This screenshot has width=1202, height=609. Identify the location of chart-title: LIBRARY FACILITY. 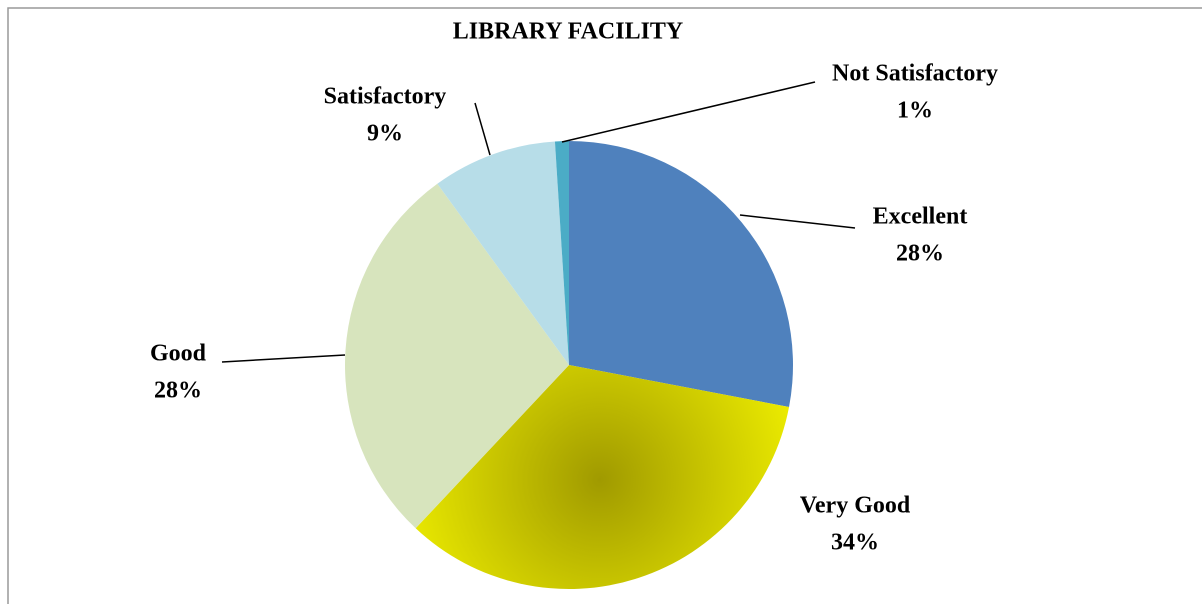
(568, 32).